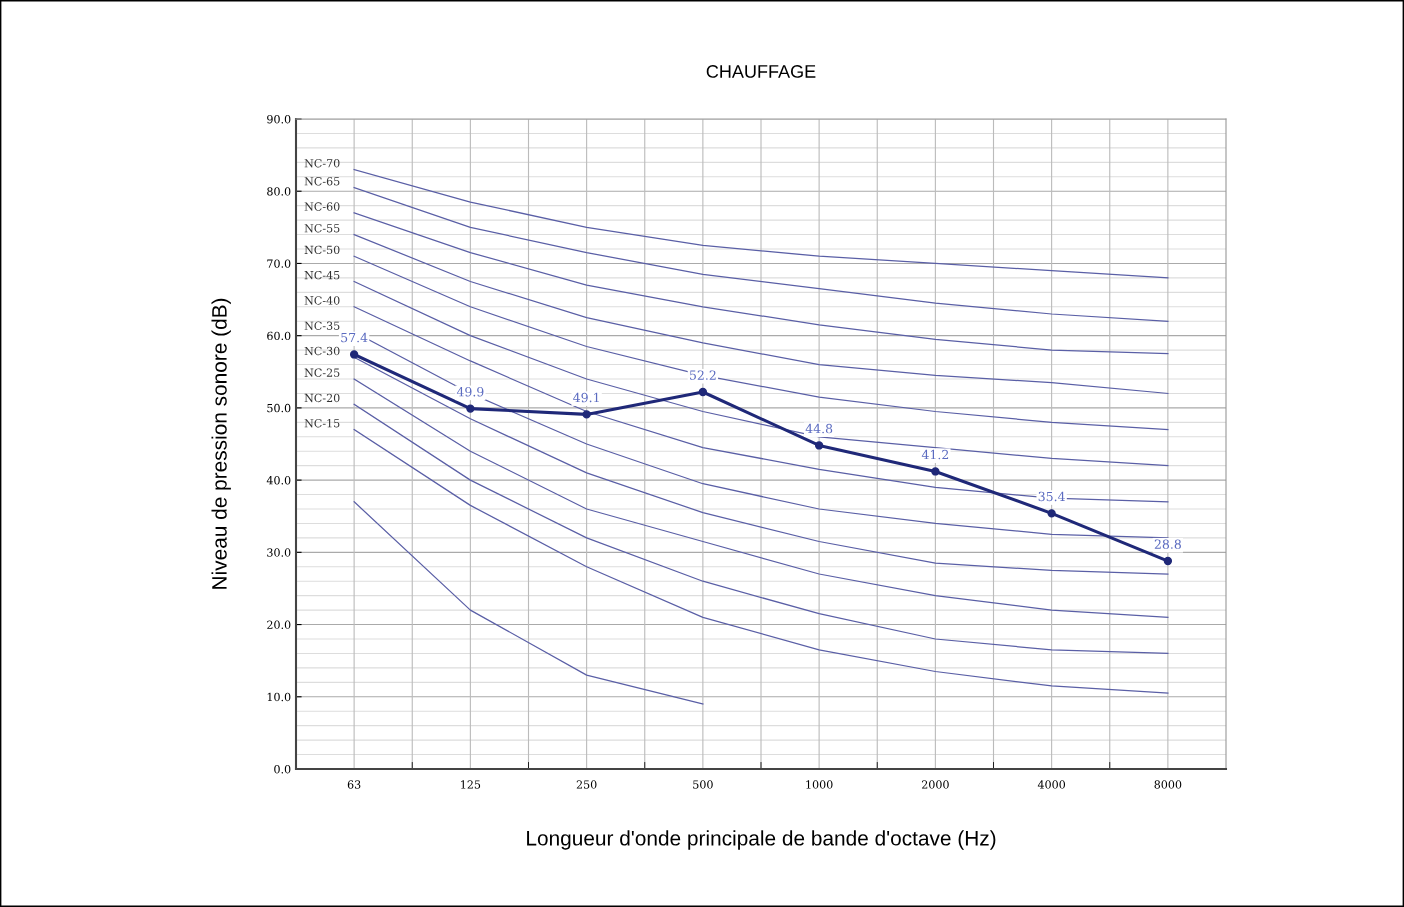  What do you see at coordinates (221, 443) in the screenshot?
I see `y-axis-title: Niveau de pression sonore (dB)` at bounding box center [221, 443].